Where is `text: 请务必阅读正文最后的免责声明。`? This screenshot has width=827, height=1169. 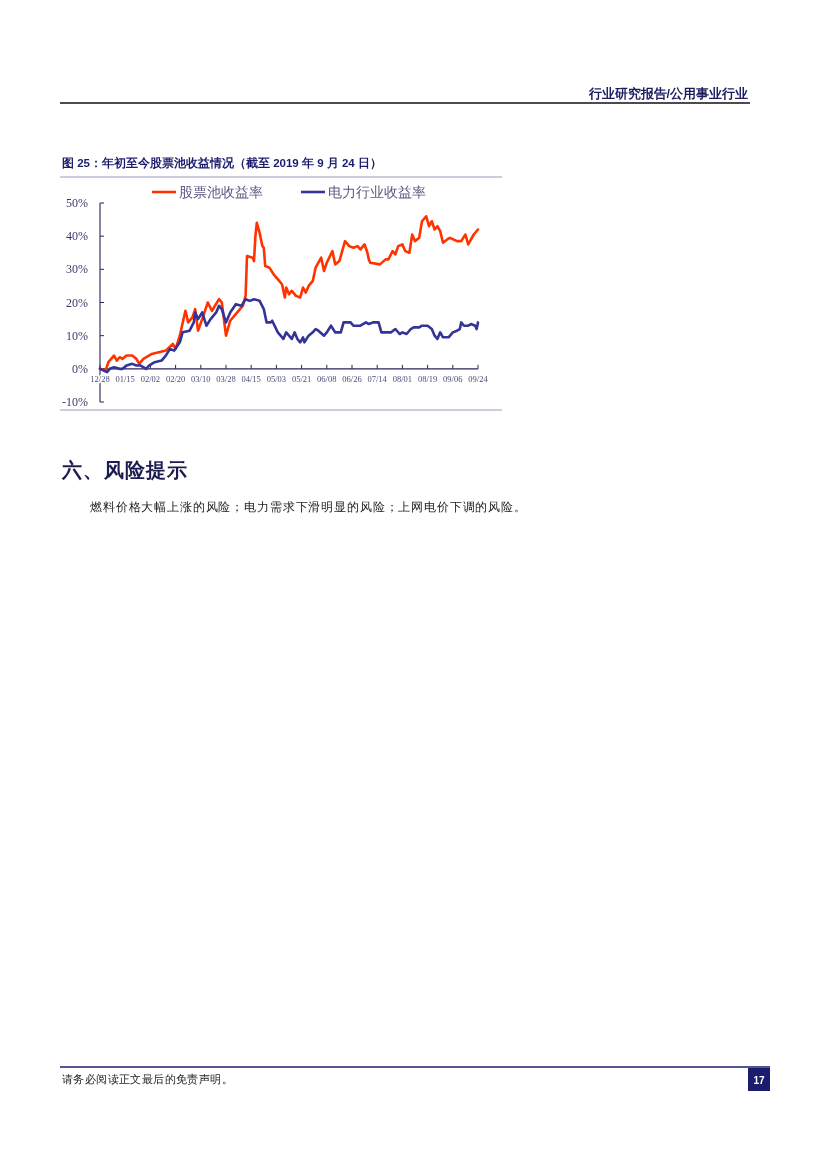 text: 请务必阅读正文最后的免责声明。 is located at coordinates (147, 1079).